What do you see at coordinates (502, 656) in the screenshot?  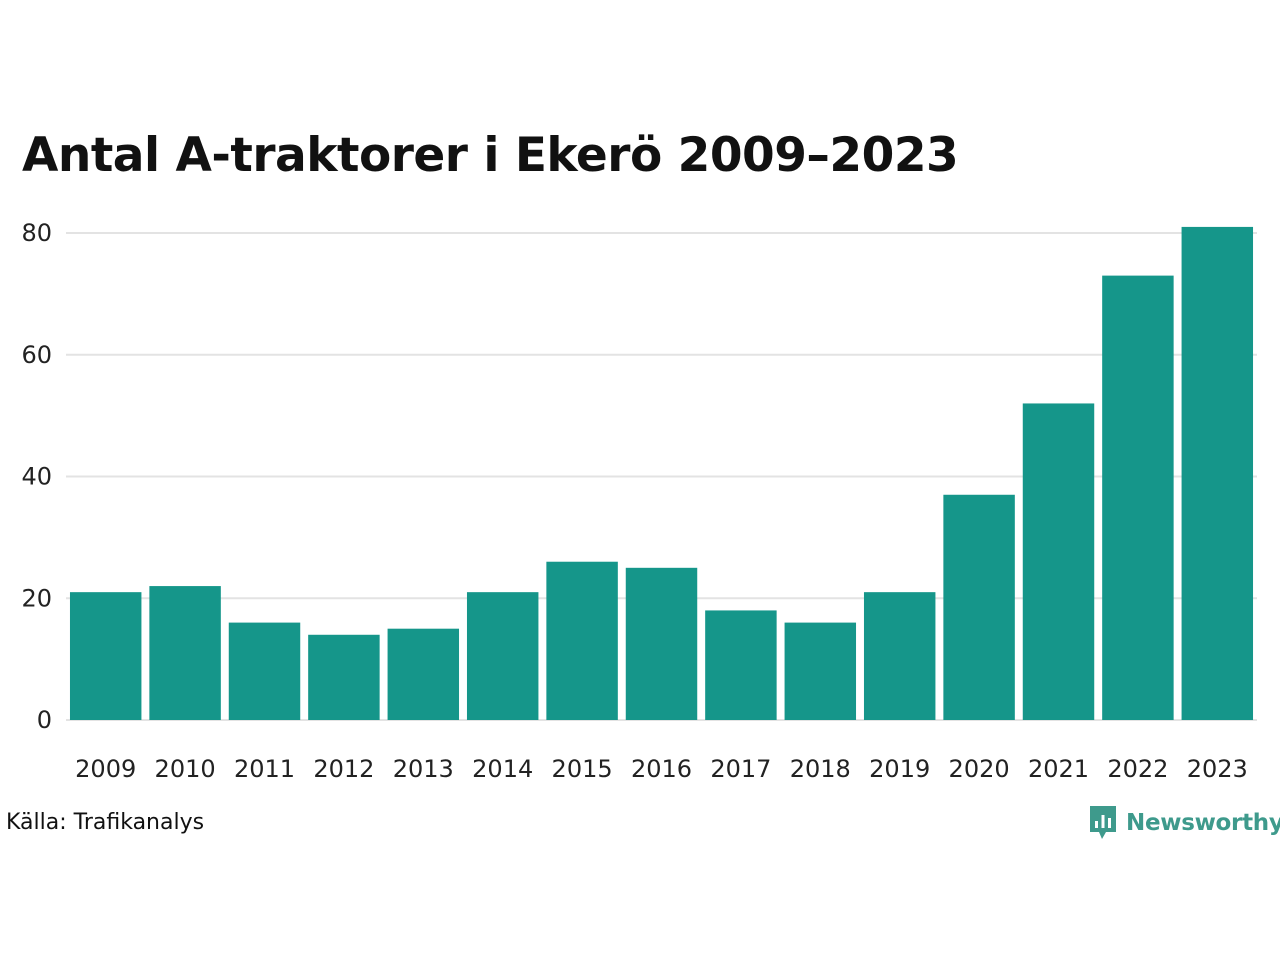 I see `bar-2014` at bounding box center [502, 656].